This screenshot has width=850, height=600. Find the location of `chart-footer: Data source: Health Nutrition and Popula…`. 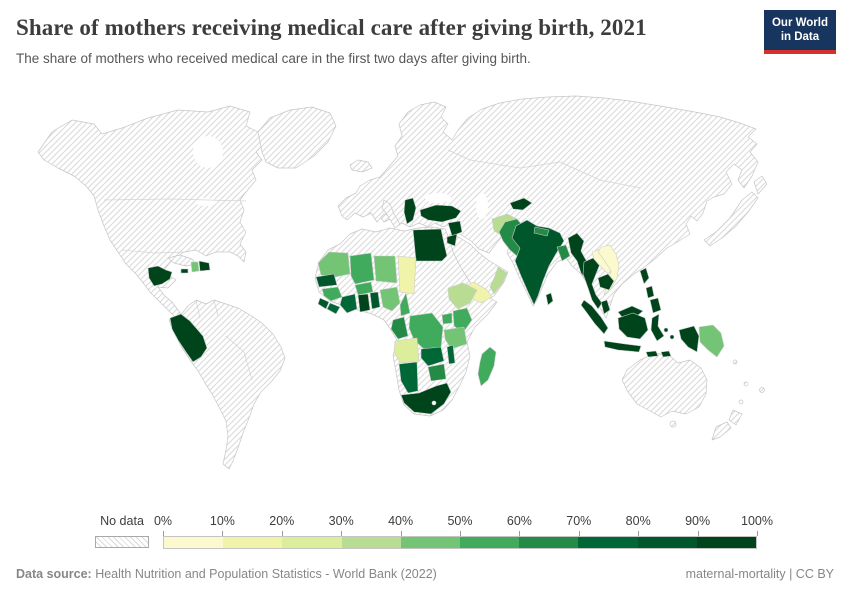

chart-footer: Data source: Health Nutrition and Popula… is located at coordinates (425, 574).